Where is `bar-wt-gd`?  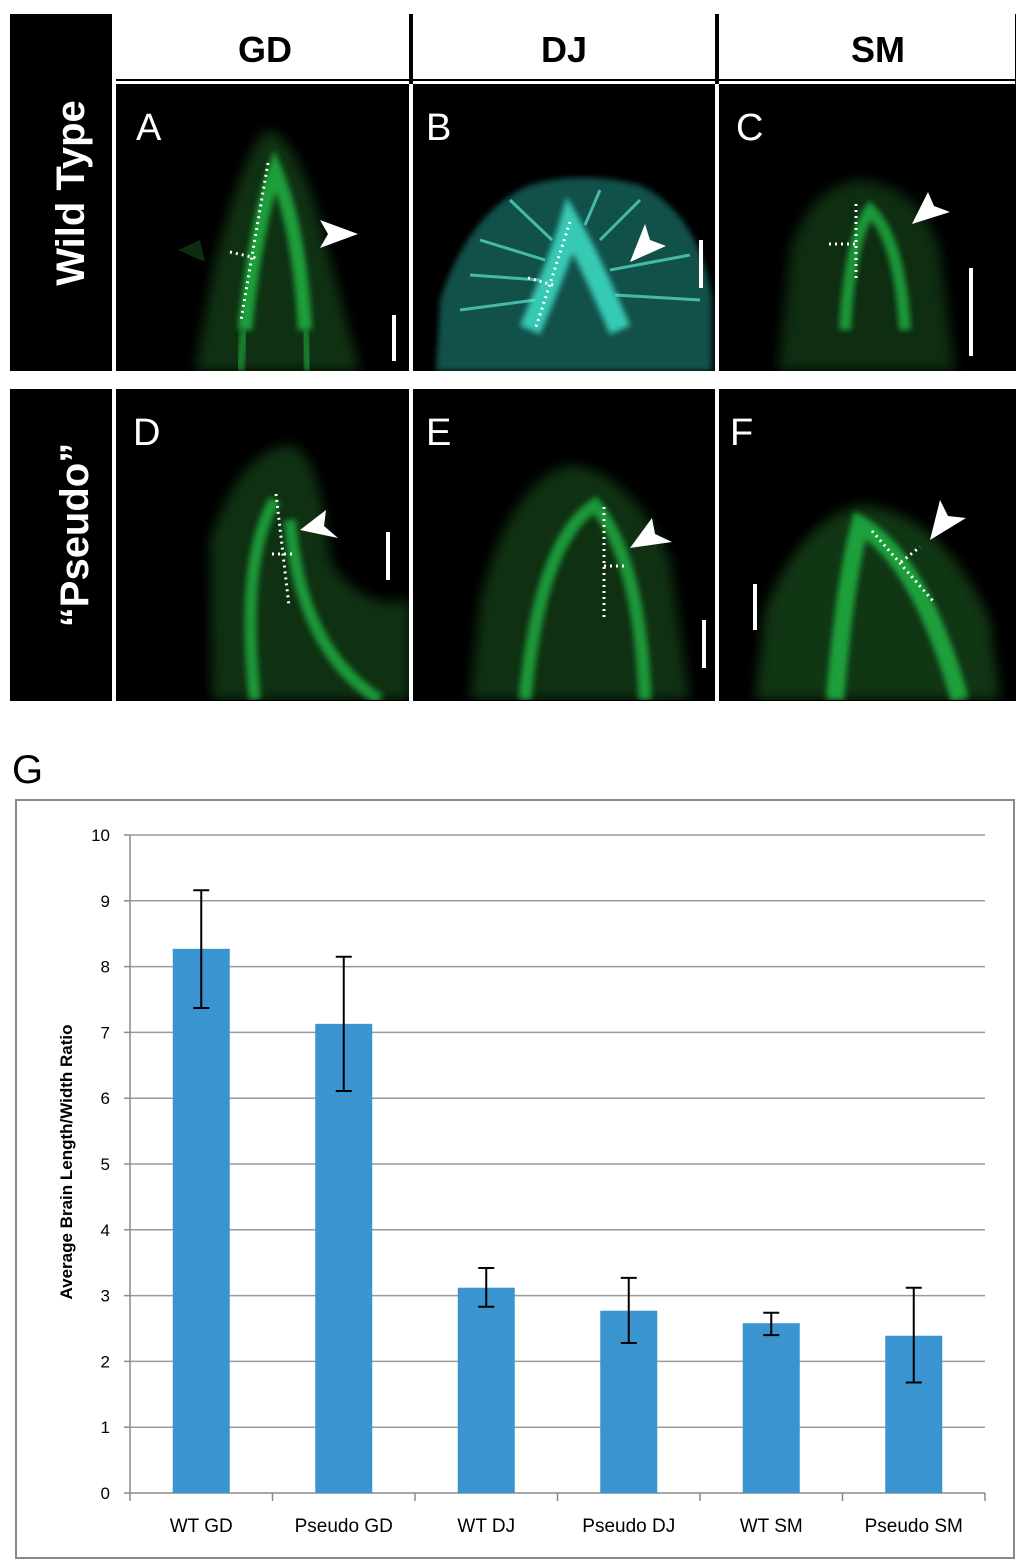 bar-wt-gd is located at coordinates (201, 1220).